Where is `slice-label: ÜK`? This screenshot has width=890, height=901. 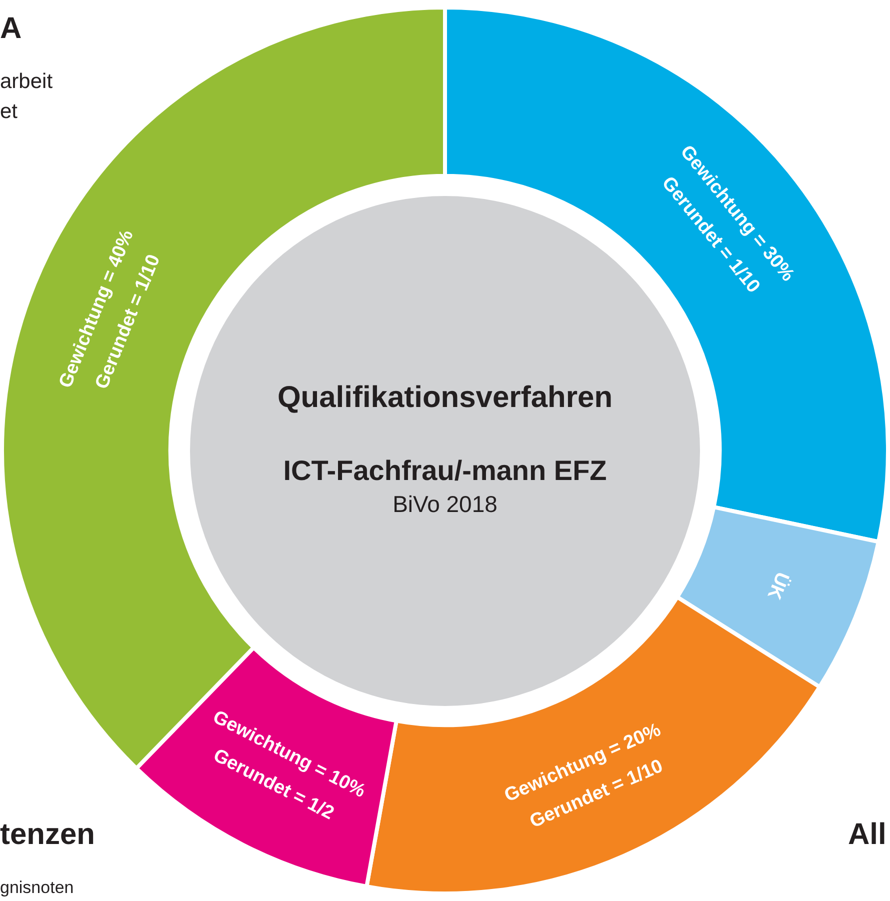 slice-label: ÜK is located at coordinates (778, 585).